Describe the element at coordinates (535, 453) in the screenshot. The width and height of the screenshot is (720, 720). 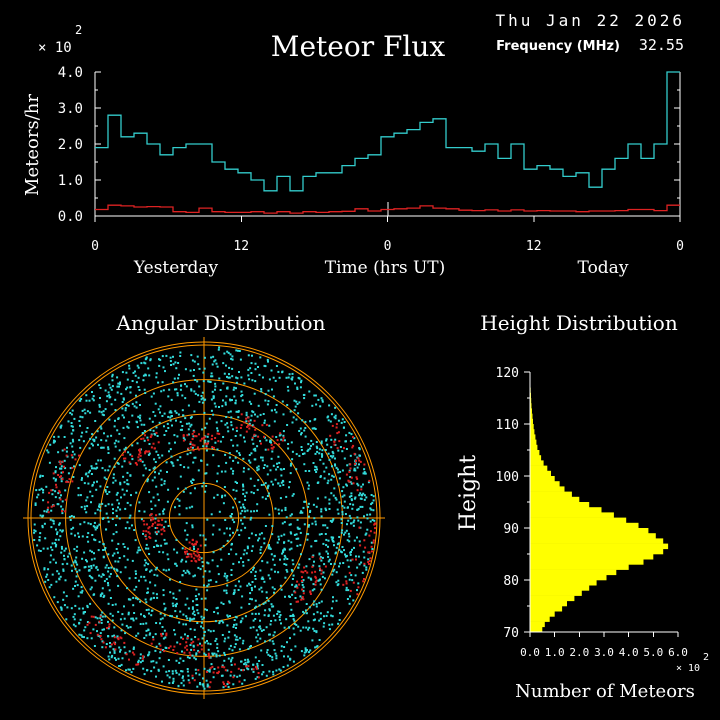
I see `height-bar` at that location.